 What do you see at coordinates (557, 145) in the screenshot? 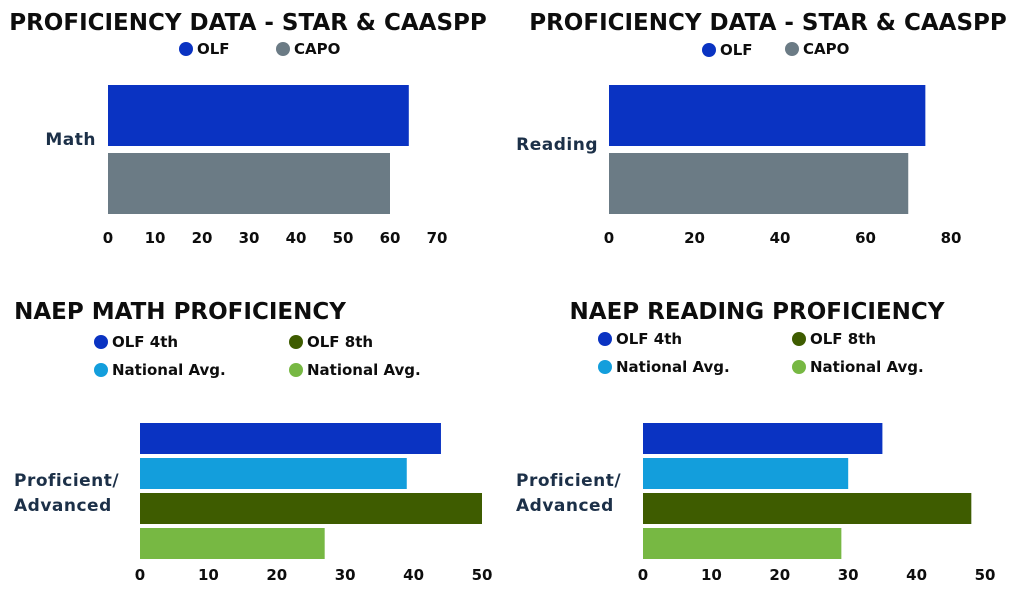
I see `category-label: Reading` at bounding box center [557, 145].